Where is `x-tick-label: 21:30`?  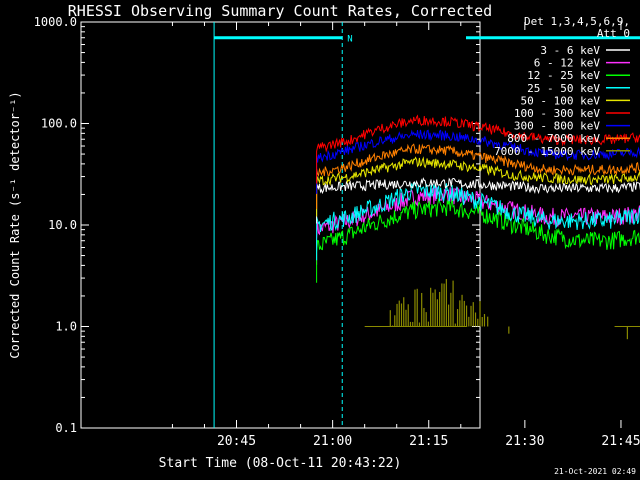
x-tick-label: 21:30 is located at coordinates (524, 441).